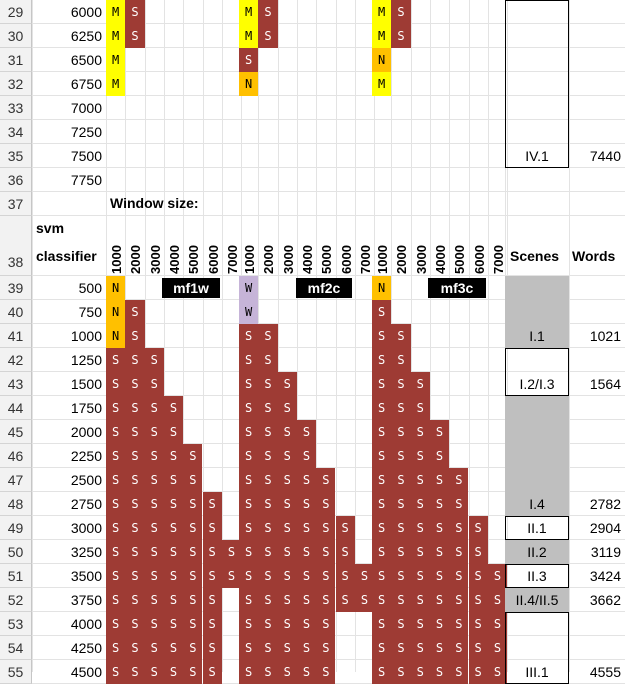  I want to click on svm-value: 6000, so click(86, 12).